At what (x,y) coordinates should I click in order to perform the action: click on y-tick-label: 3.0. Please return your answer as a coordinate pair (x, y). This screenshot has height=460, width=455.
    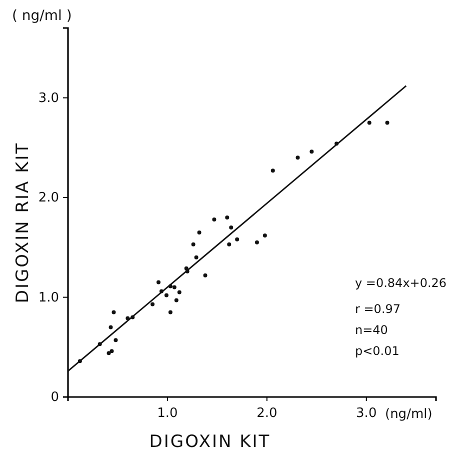
    Looking at the image, I should click on (48, 98).